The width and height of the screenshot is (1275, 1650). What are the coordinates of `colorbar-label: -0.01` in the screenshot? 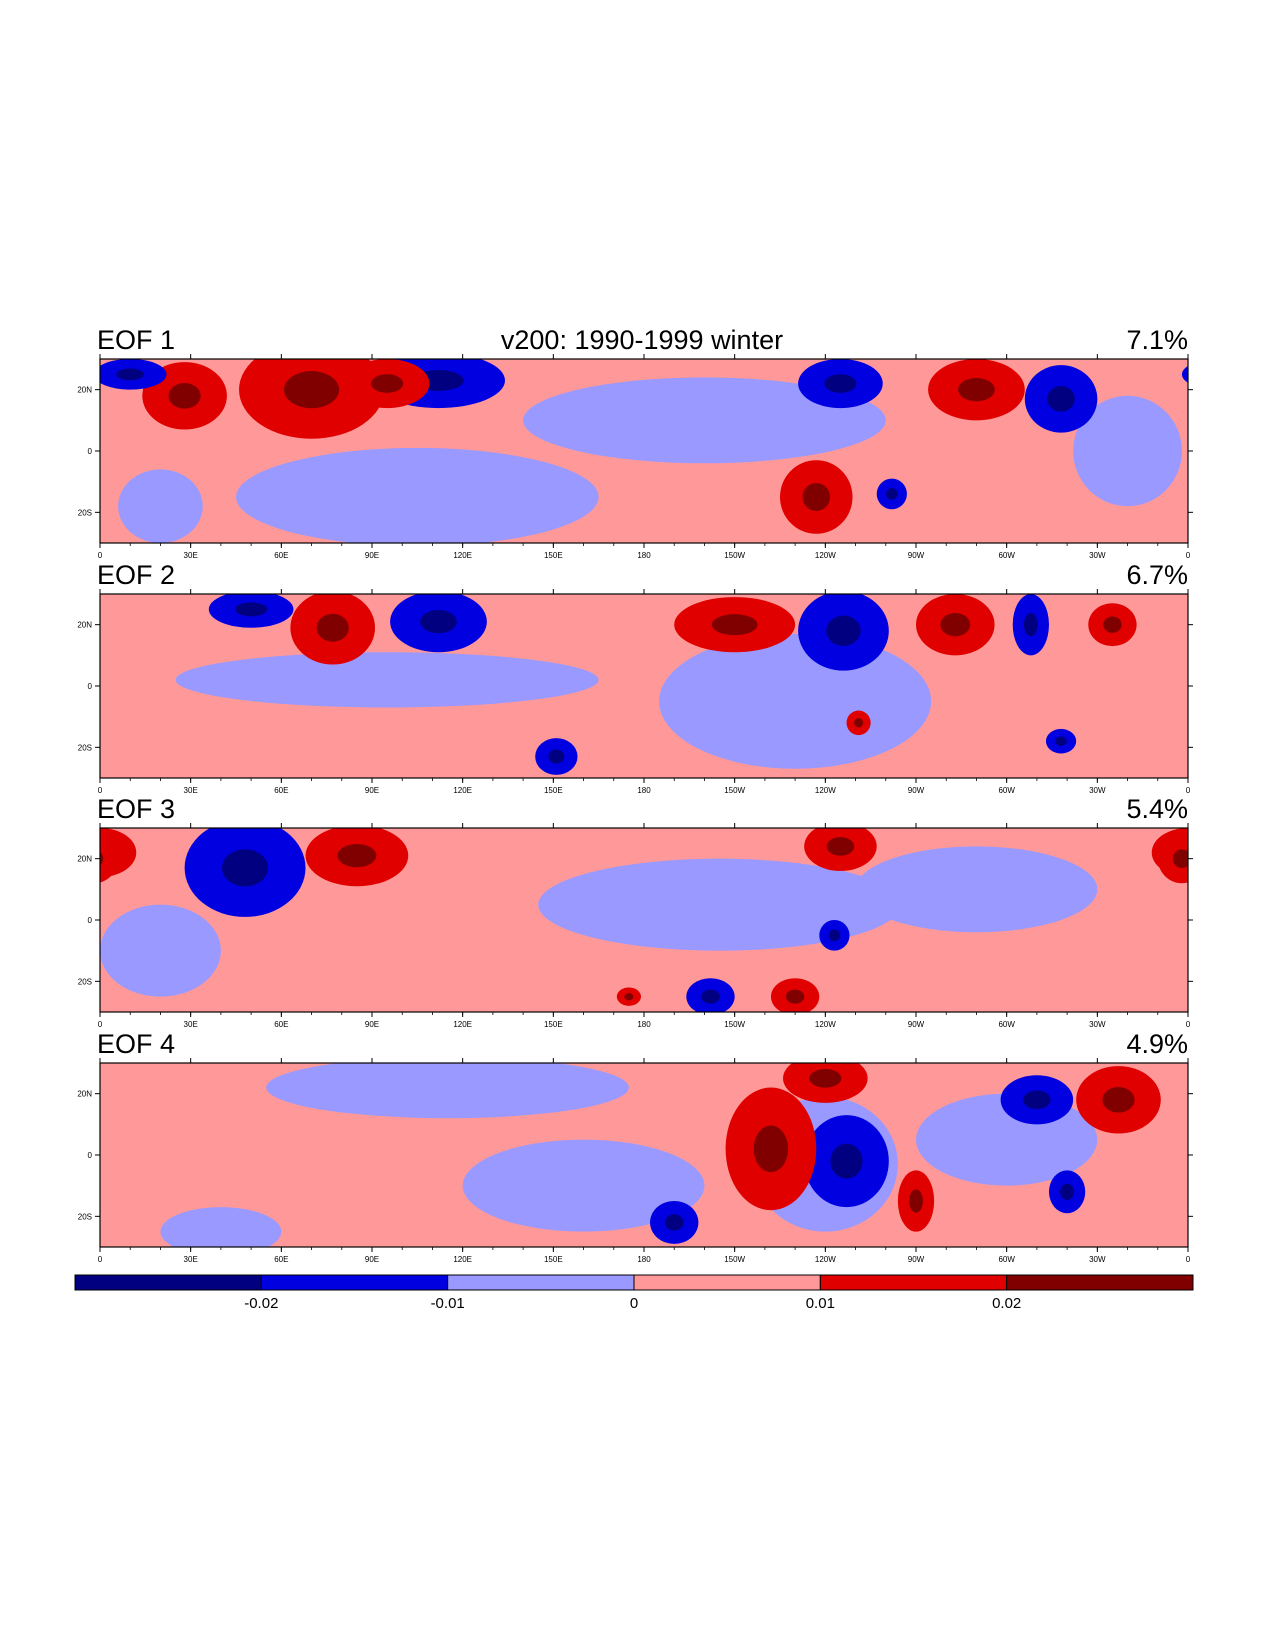 It's located at (448, 1303).